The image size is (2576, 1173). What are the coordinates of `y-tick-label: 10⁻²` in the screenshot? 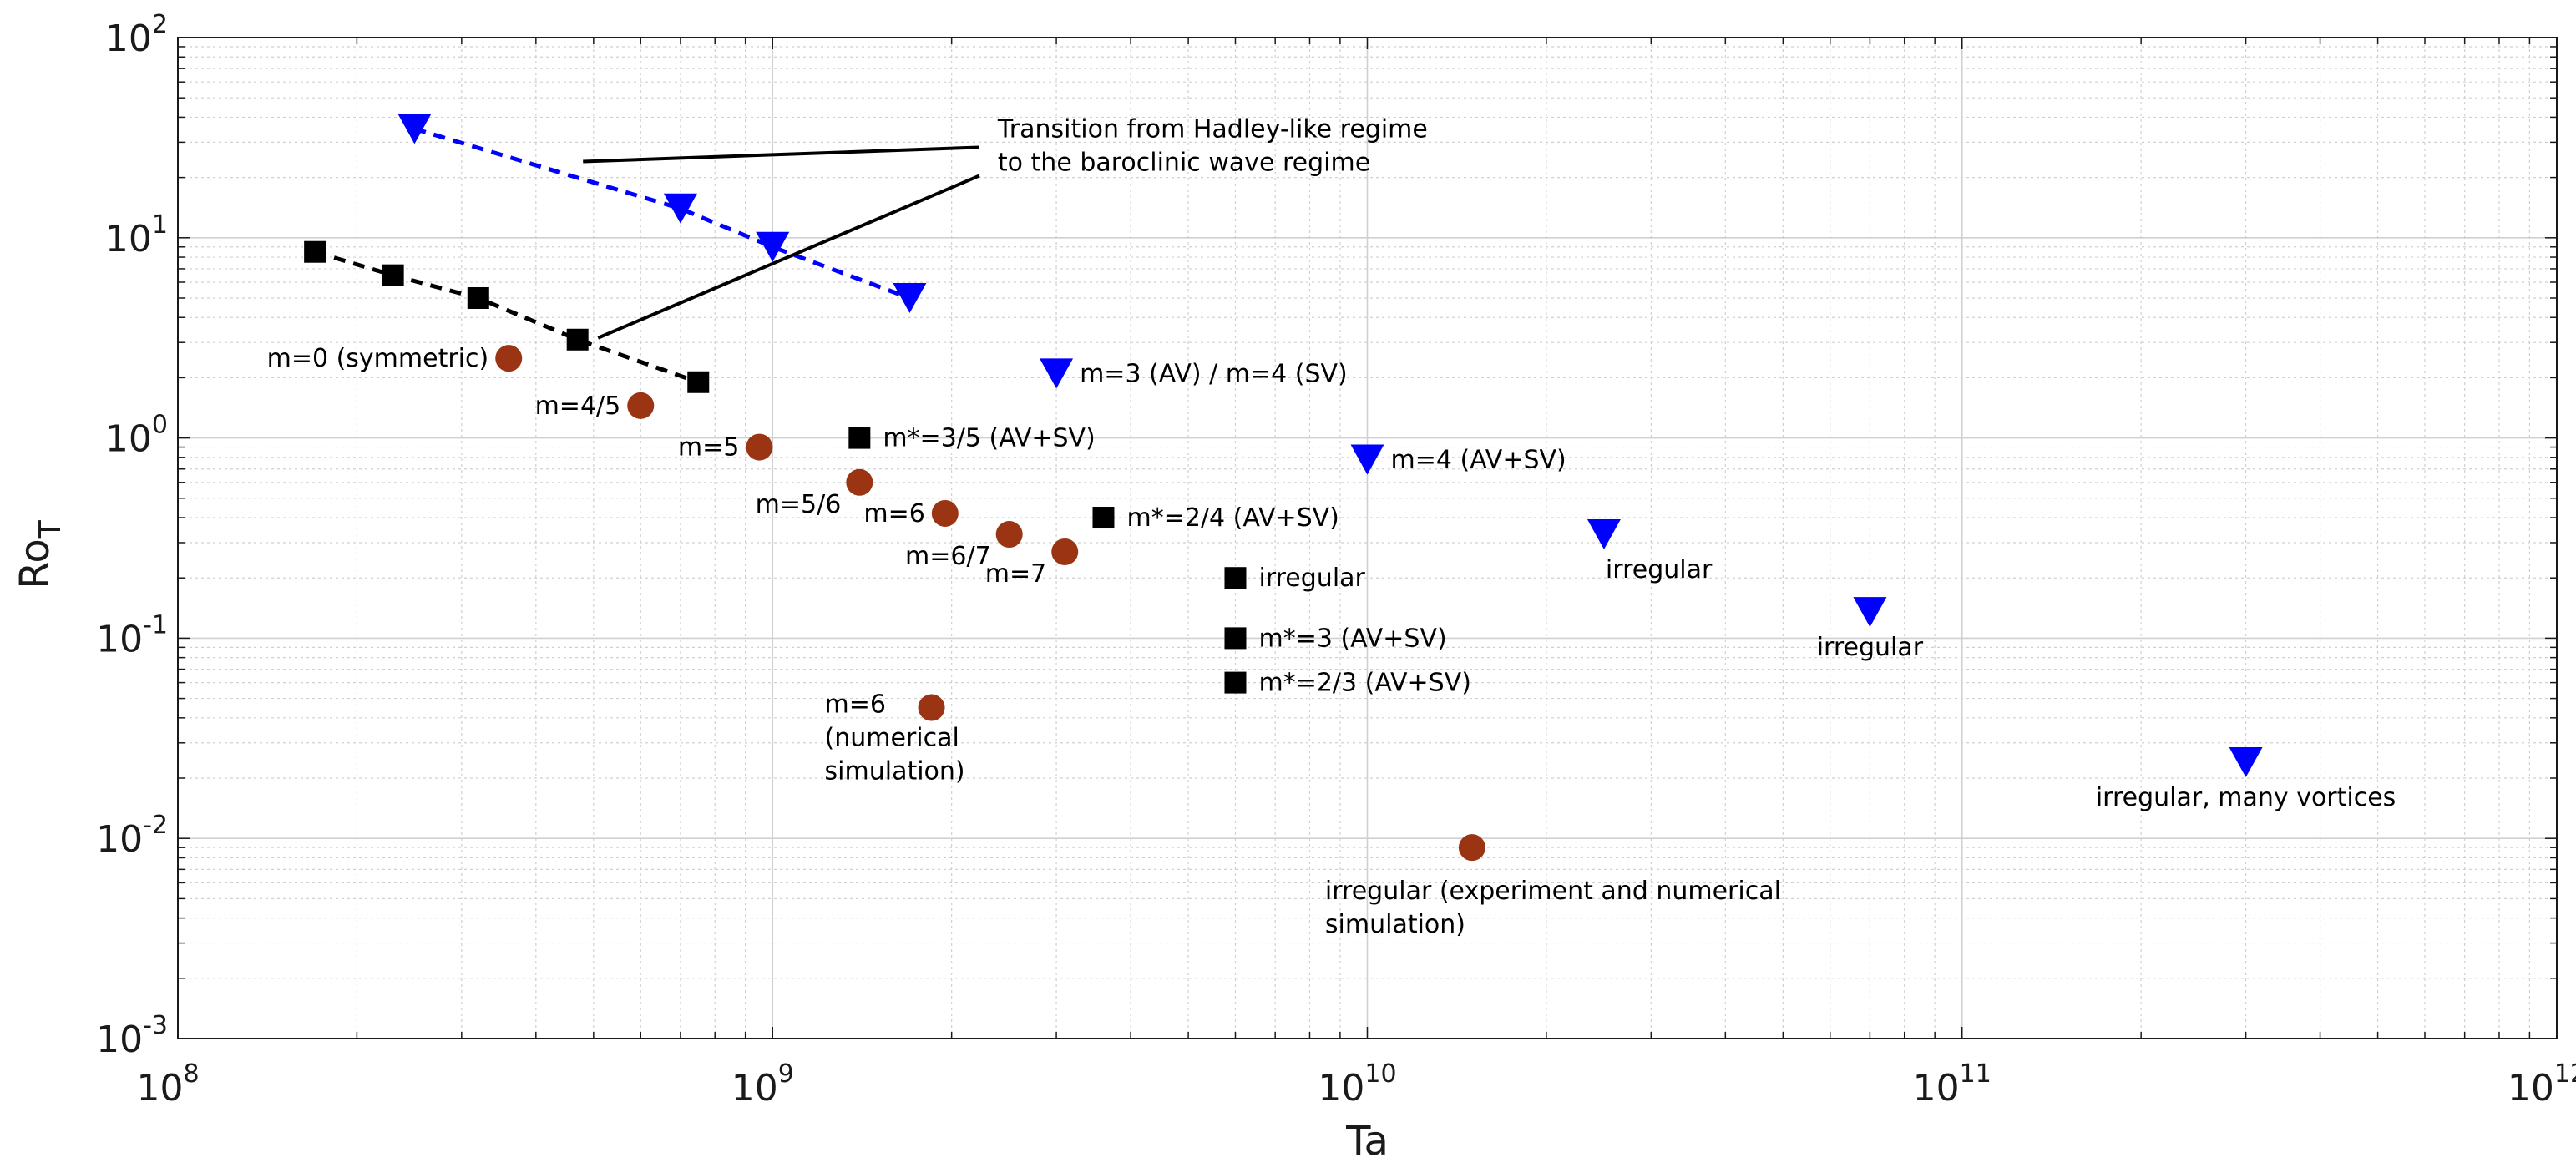 It's located at (132, 836).